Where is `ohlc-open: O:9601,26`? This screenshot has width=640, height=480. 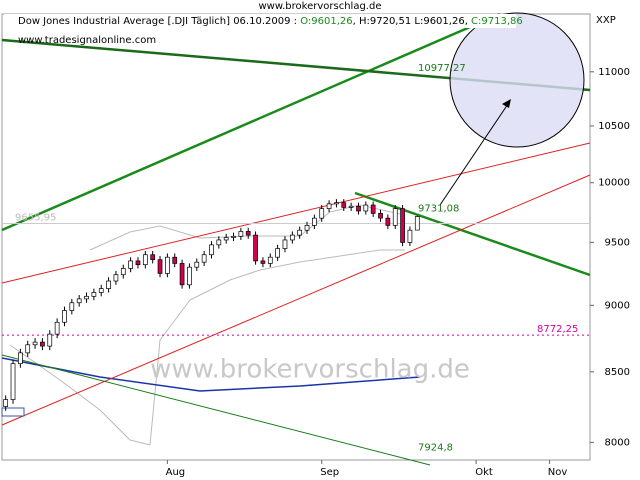
ohlc-open: O:9601,26 is located at coordinates (326, 21).